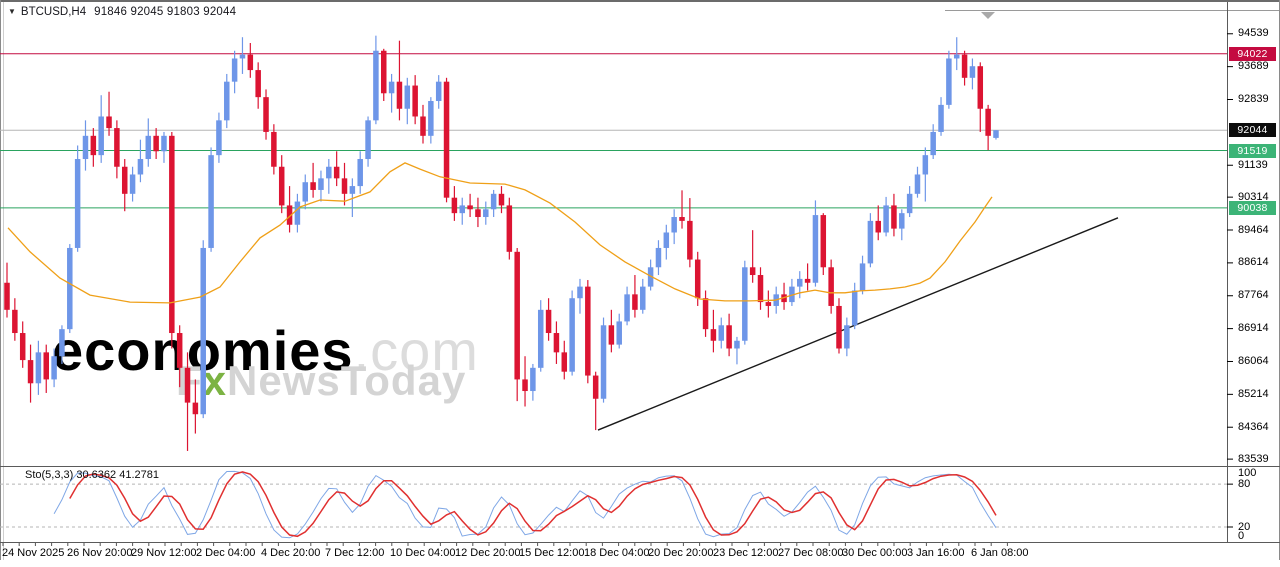 This screenshot has height=567, width=1280. I want to click on time-tick-label: 24 Nov 2025, so click(33, 553).